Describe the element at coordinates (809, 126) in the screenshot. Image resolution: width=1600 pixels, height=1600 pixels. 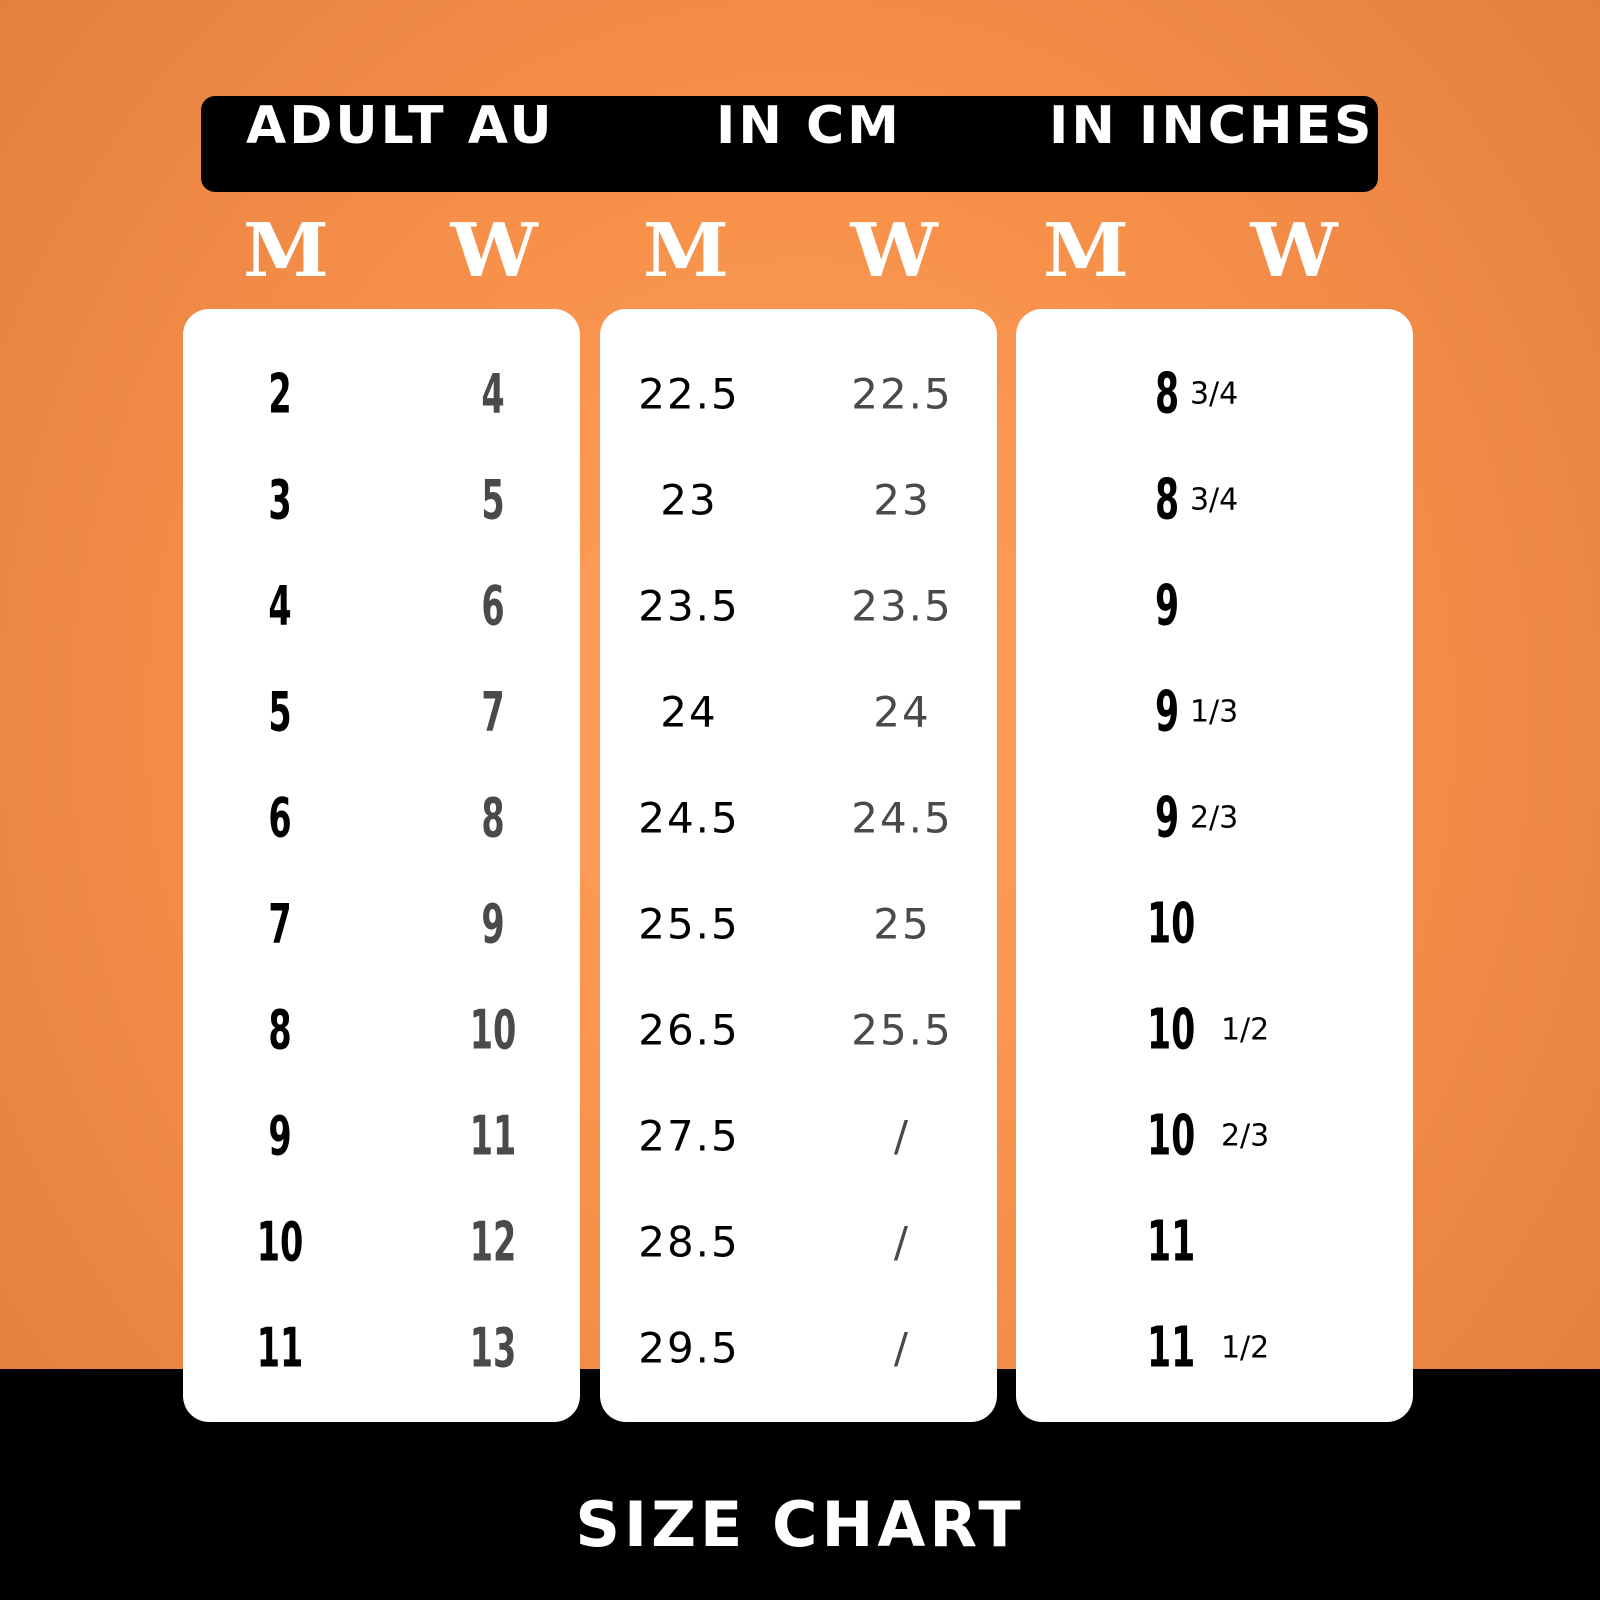
I see `header-in-cm: IN CM` at that location.